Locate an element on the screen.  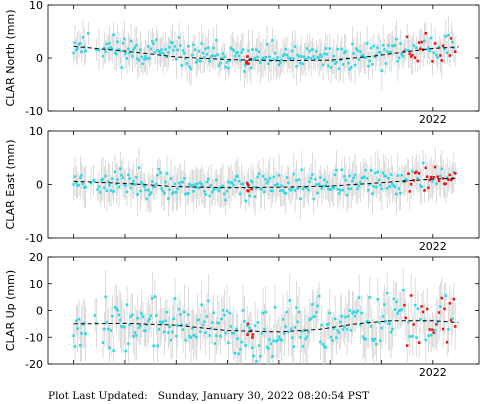
y-tick-label: 10 is located at coordinates (36, 284).